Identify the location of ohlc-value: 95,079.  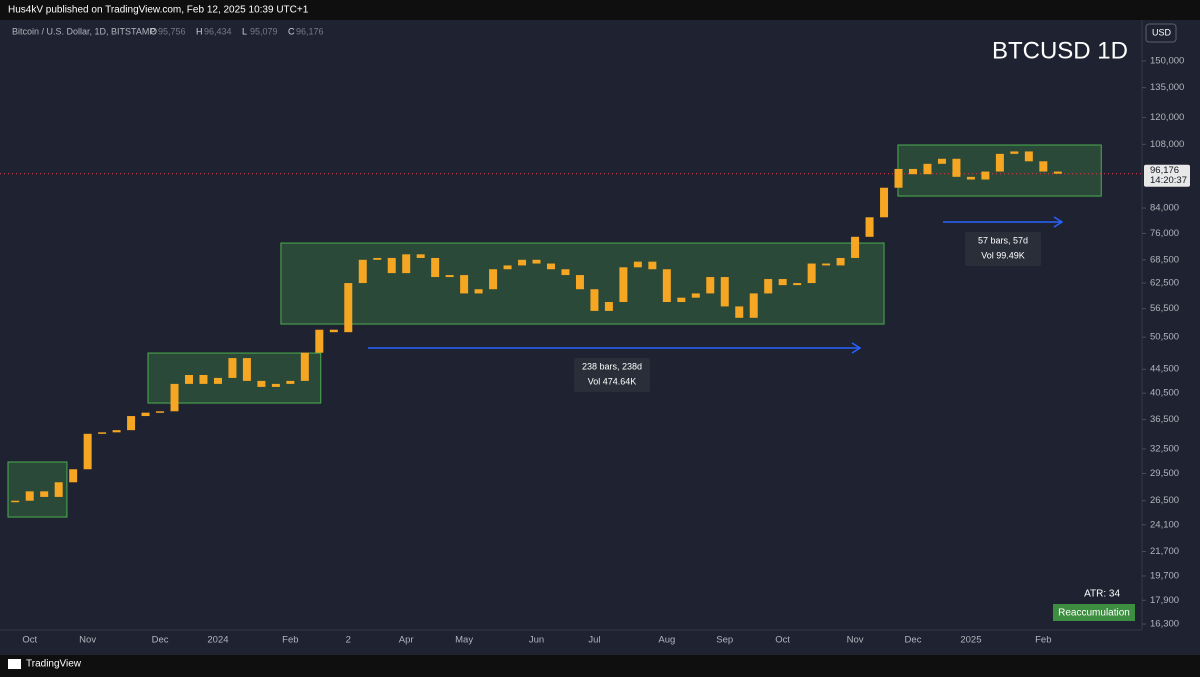
(264, 31).